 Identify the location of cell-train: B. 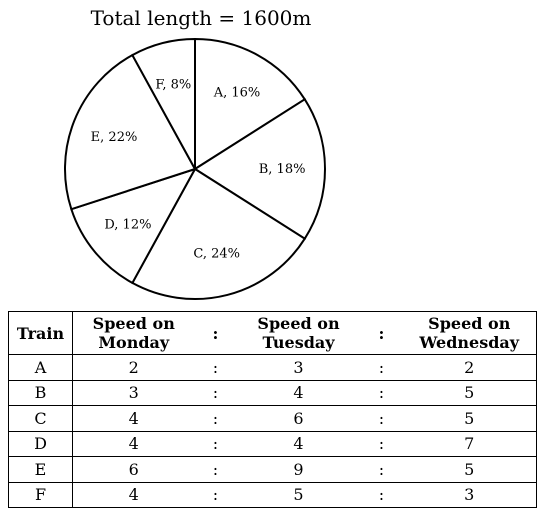
(40, 392).